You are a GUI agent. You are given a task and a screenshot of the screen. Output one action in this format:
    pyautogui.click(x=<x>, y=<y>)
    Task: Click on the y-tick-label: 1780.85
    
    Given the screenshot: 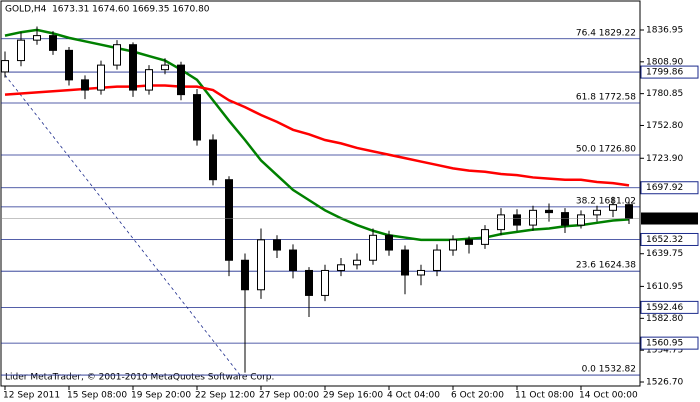 What is the action you would take?
    pyautogui.click(x=664, y=94)
    